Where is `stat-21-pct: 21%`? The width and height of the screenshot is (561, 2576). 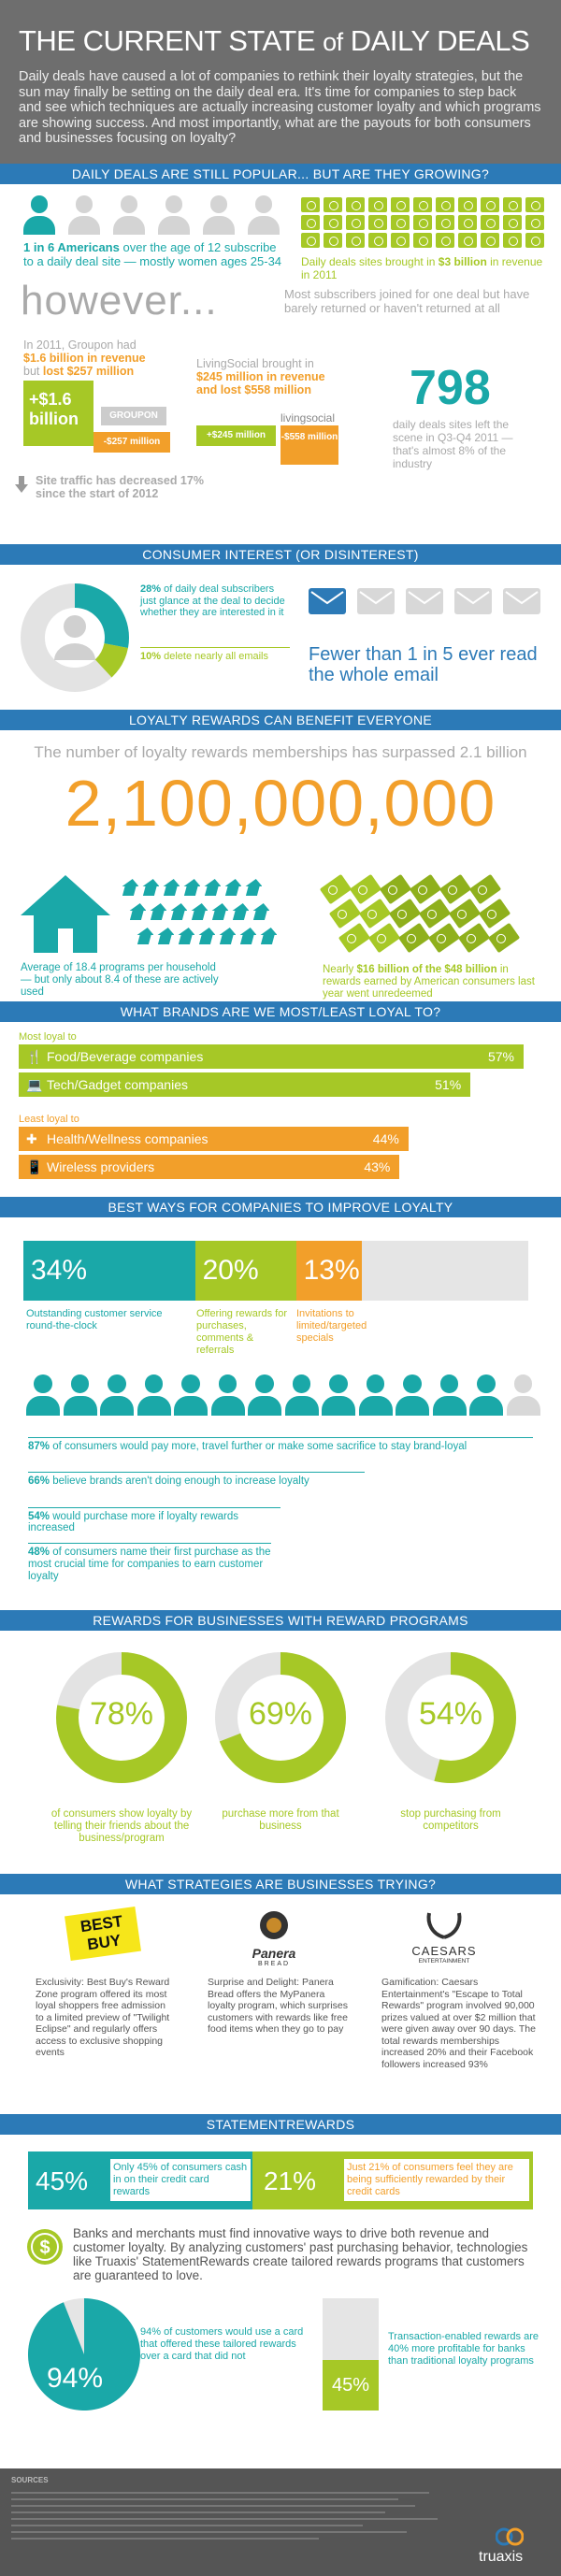
stat-21-pct: 21% is located at coordinates (290, 2181).